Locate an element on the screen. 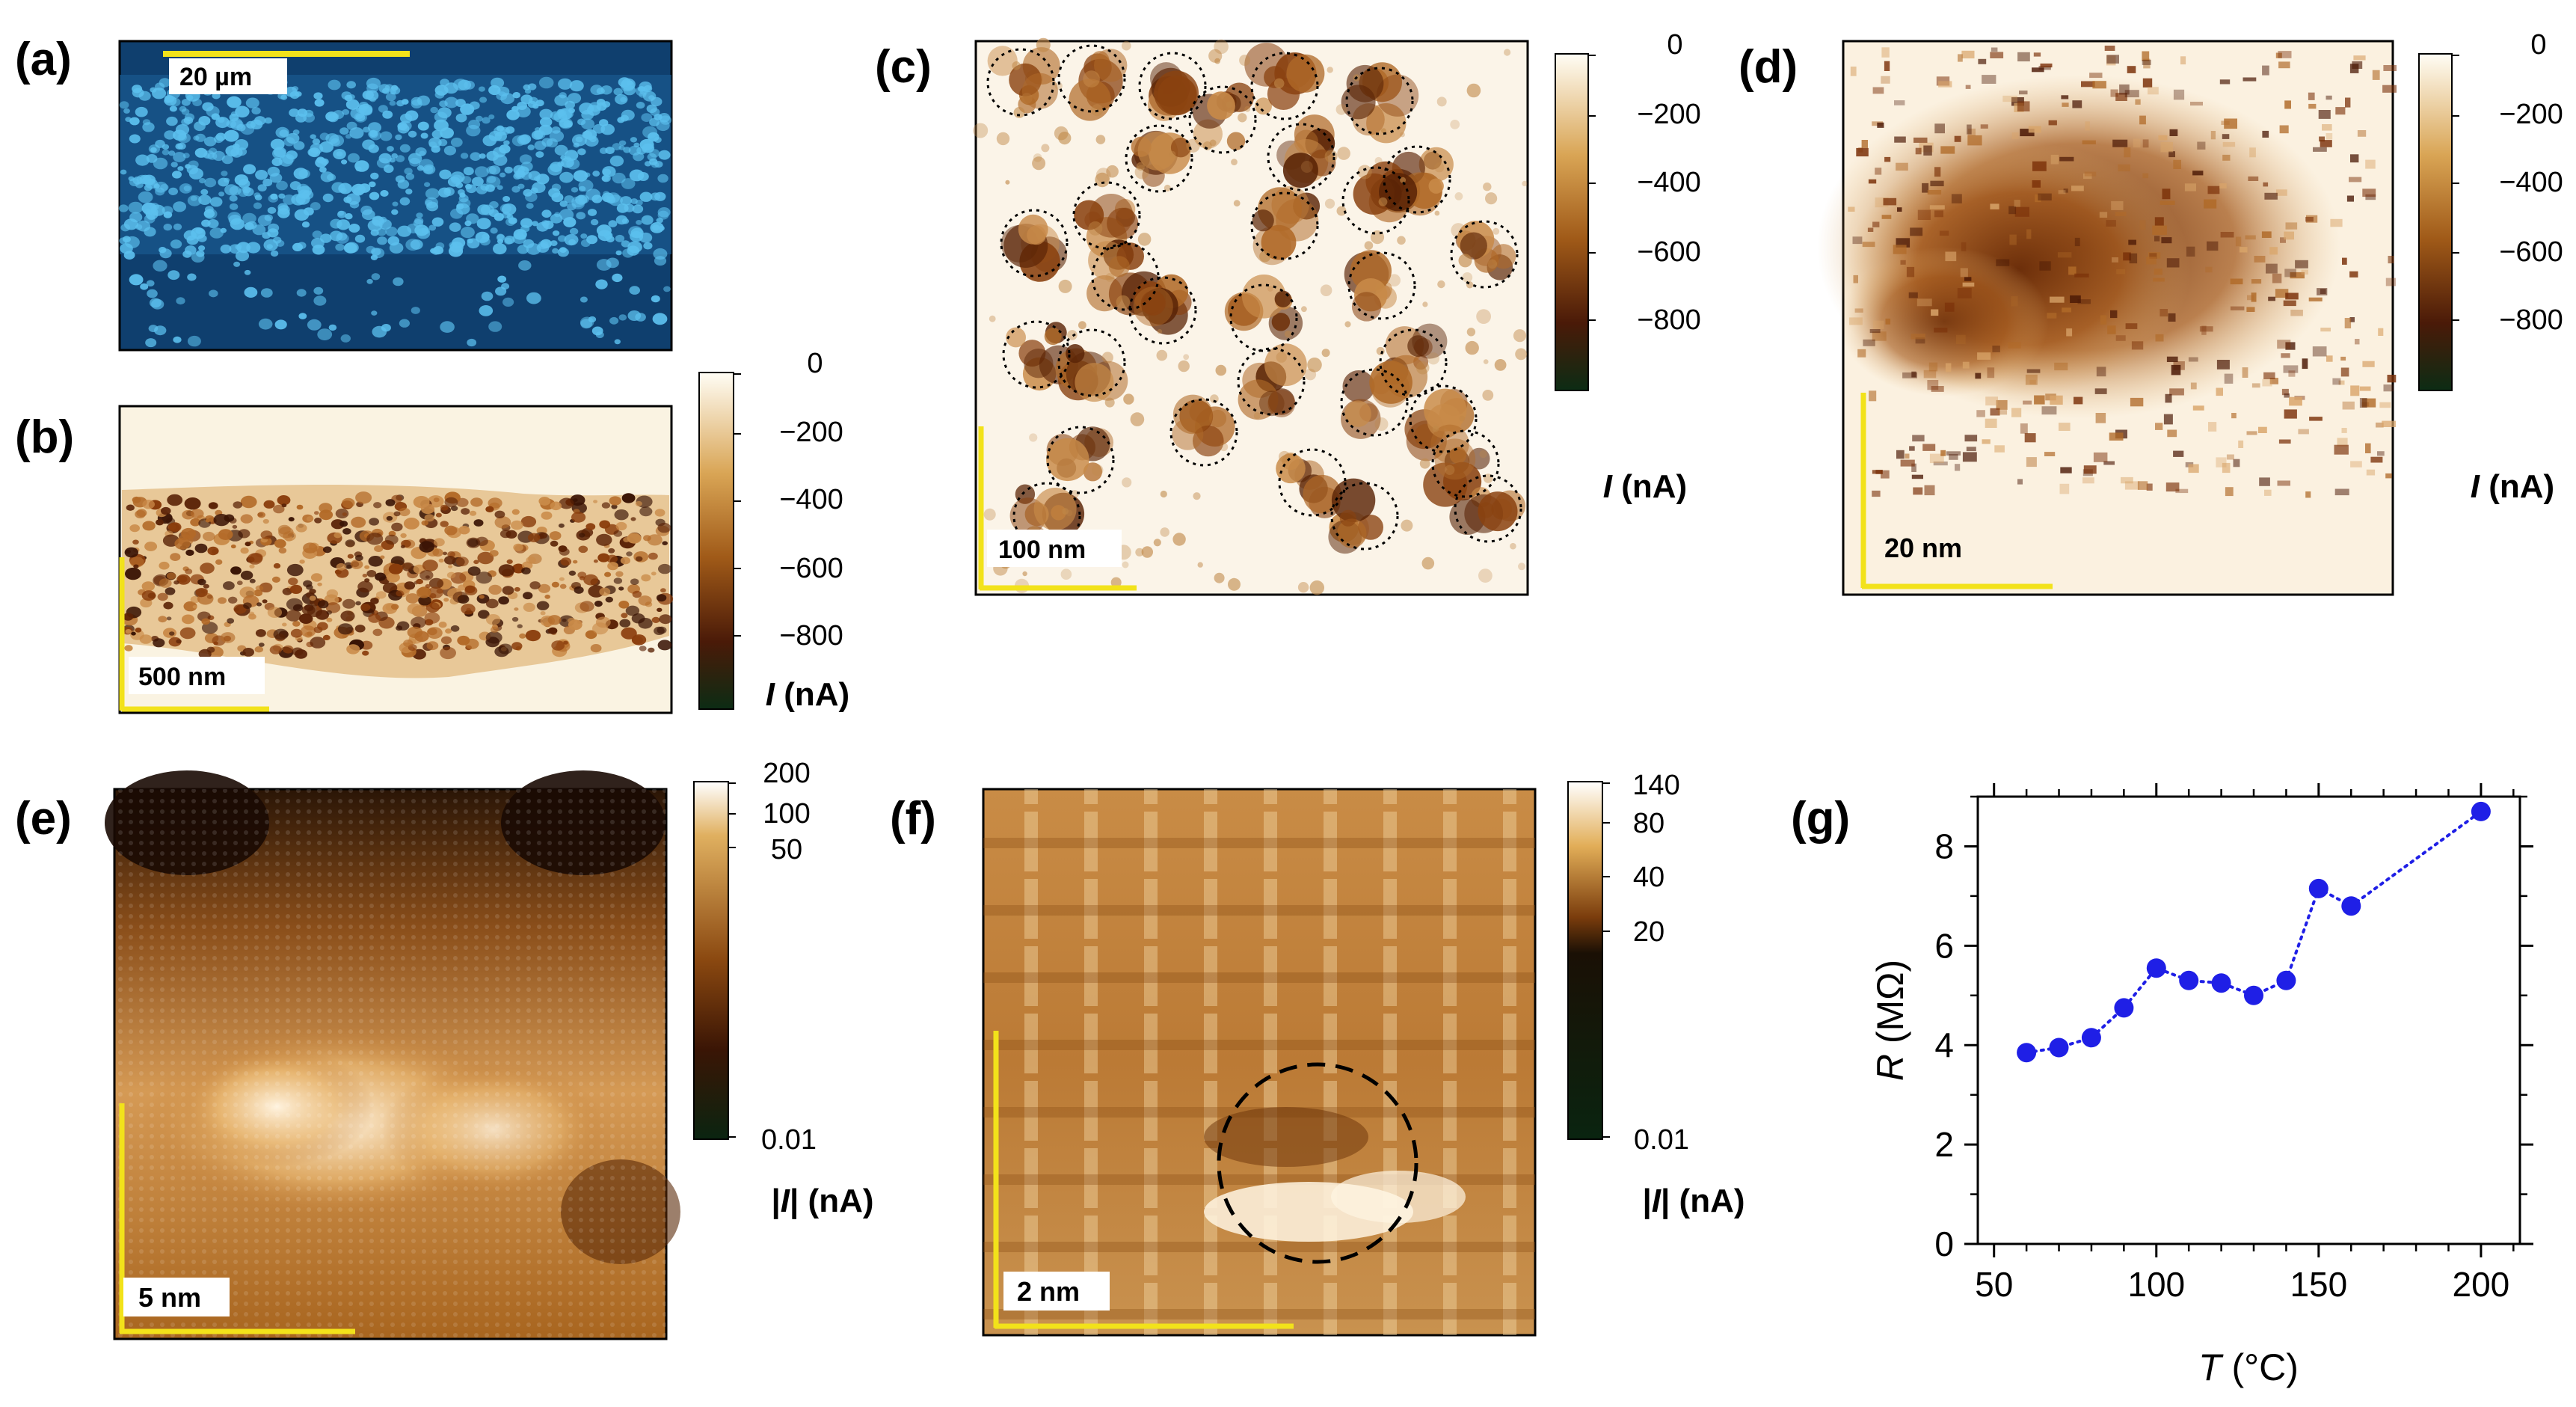 The width and height of the screenshot is (2576, 1407). chart-data-point is located at coordinates (2481, 811).